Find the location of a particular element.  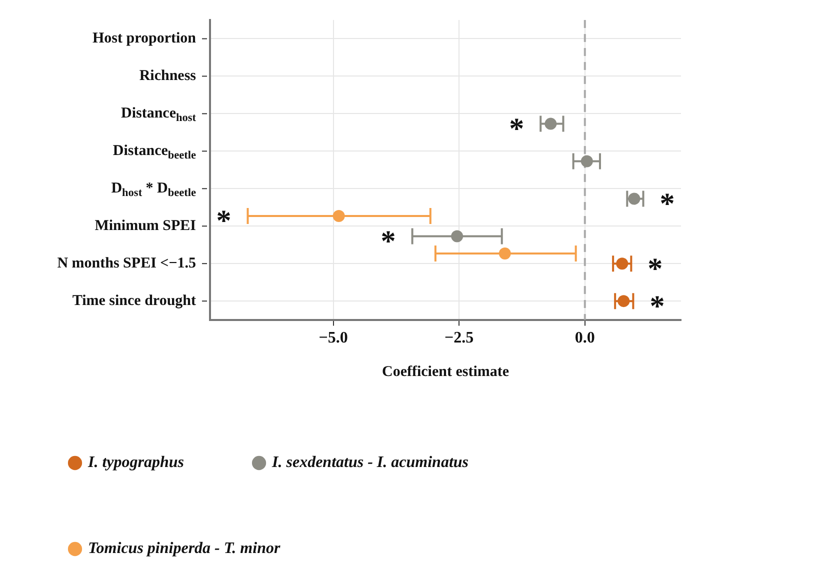

legend-label: I. typographus is located at coordinates (135, 463).